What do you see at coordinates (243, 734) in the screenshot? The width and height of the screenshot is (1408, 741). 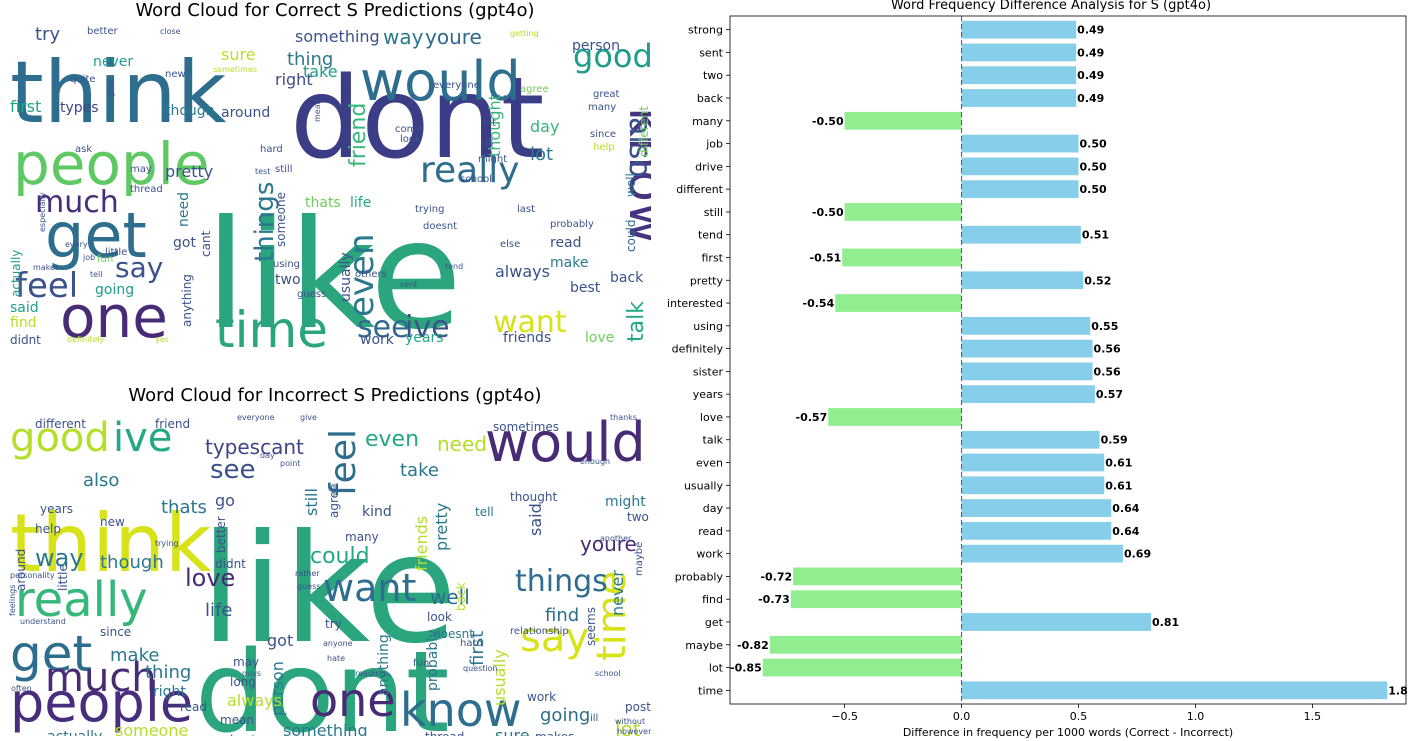 I see `cloud-word: best` at bounding box center [243, 734].